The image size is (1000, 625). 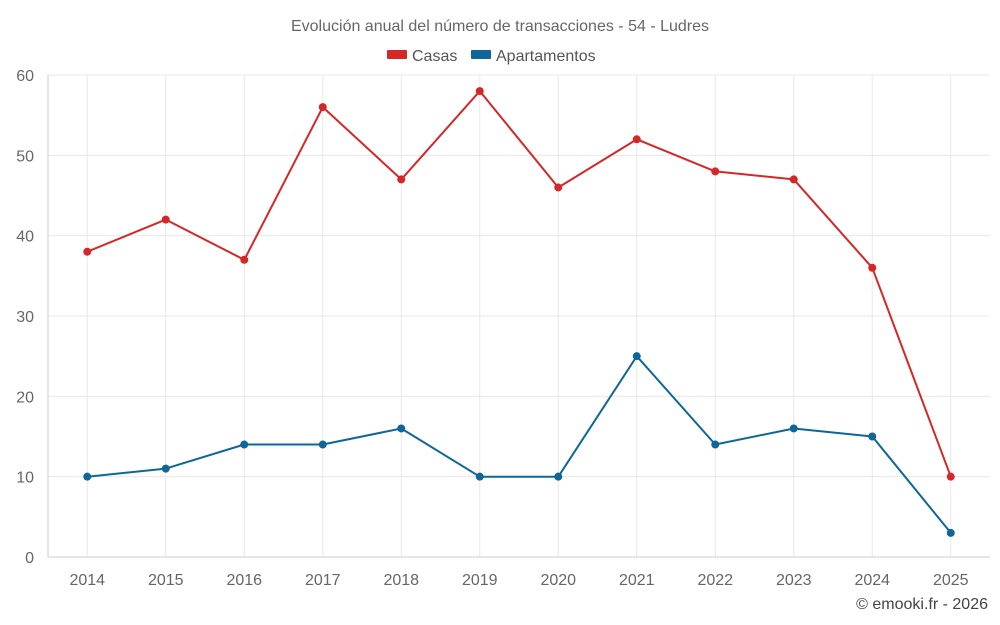 I want to click on y-tick-label: 20, so click(x=25, y=397).